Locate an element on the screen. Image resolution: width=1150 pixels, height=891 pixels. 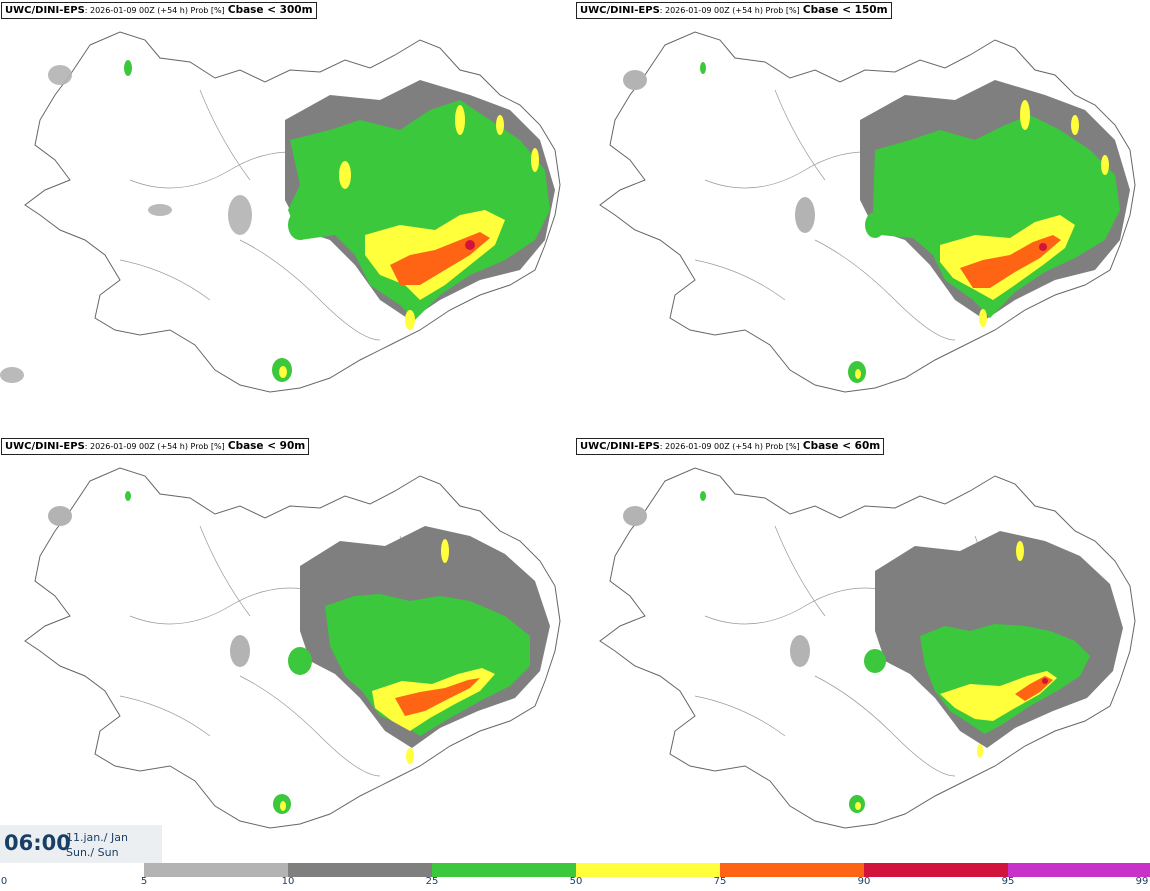
legend-tick: 5 is located at coordinates (144, 881).